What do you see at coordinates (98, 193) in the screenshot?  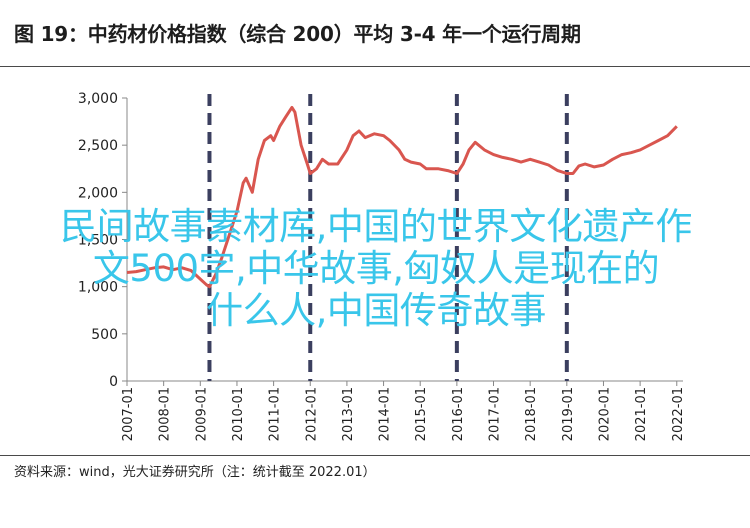 I see `y-tick-label: 2,000` at bounding box center [98, 193].